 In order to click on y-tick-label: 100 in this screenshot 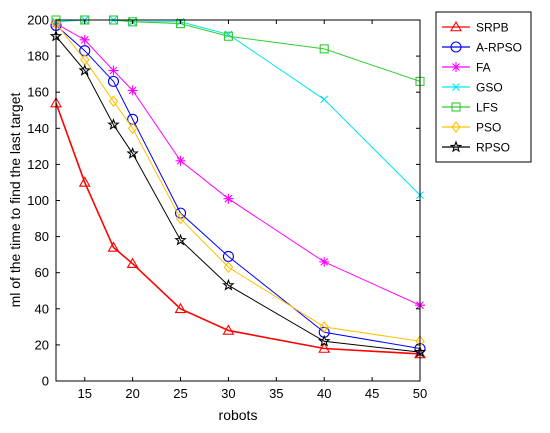, I will do `click(38, 200)`.